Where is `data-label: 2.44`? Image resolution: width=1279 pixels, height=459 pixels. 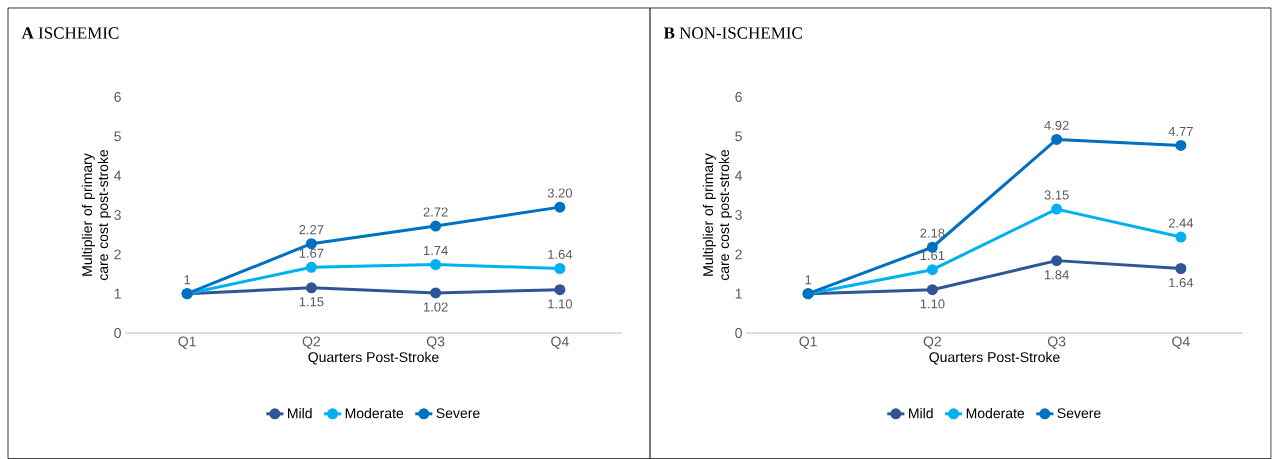
data-label: 2.44 is located at coordinates (1181, 223).